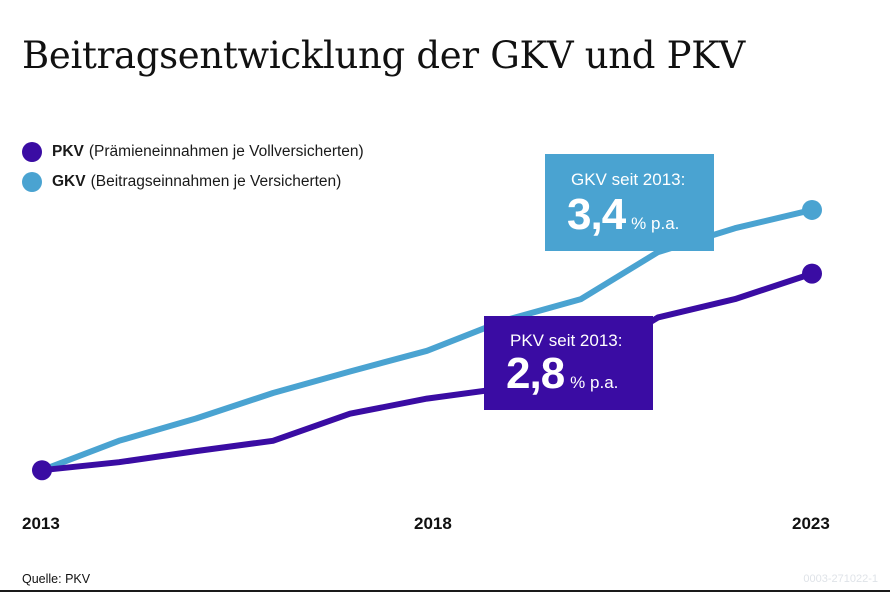 The height and width of the screenshot is (596, 890). What do you see at coordinates (32, 152) in the screenshot?
I see `legend-marker-pkv` at bounding box center [32, 152].